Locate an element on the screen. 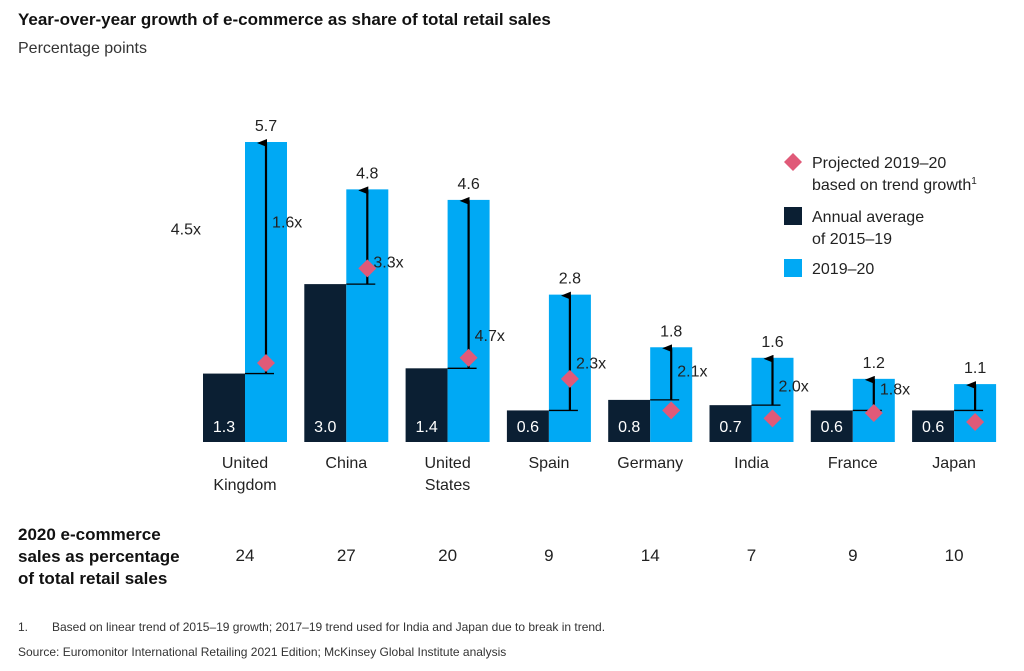 Image resolution: width=1024 pixels, height=671 pixels. avg-bar-label: 0.8 is located at coordinates (629, 427).